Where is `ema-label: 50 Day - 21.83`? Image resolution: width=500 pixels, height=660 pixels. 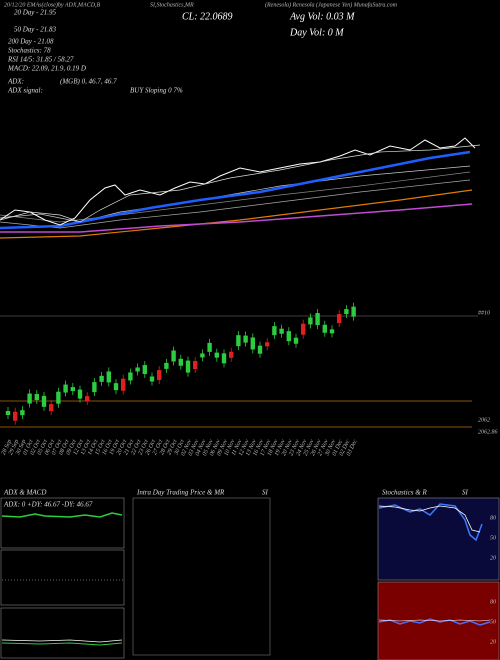
ema-label: 50 Day - 21.83 is located at coordinates (35, 30).